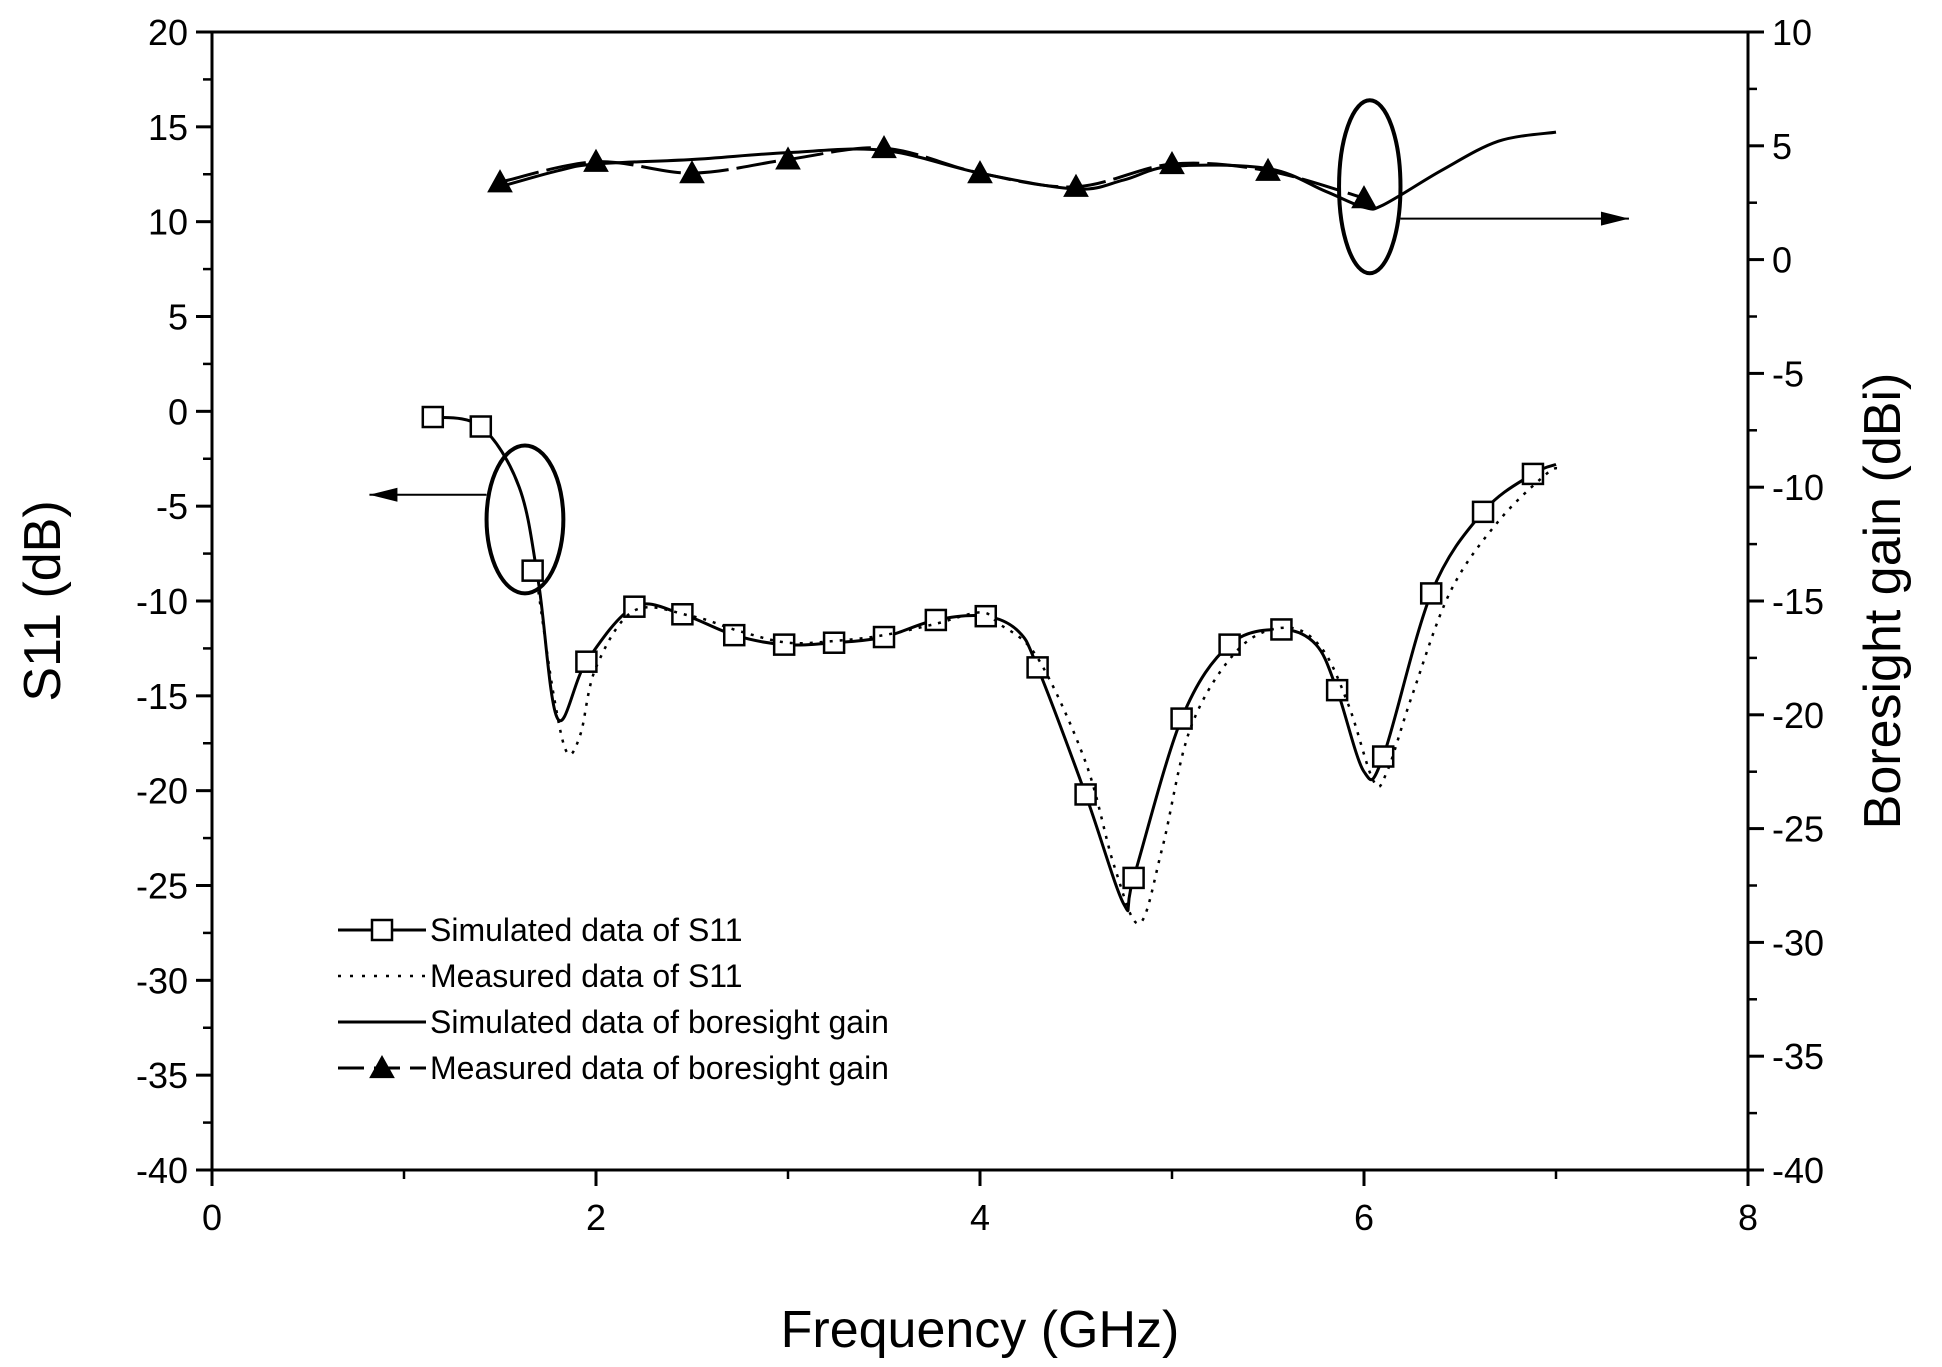 The image size is (1942, 1367). Describe the element at coordinates (1782, 260) in the screenshot. I see `y-right-tick-label: 0` at that location.